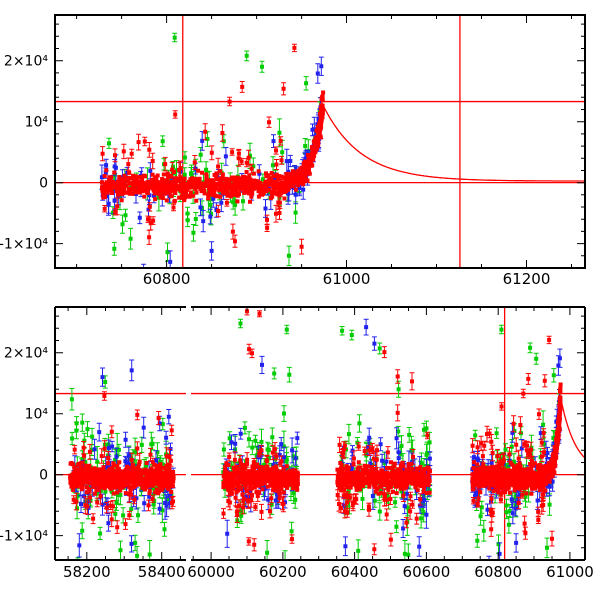 The image size is (600, 600). Describe the element at coordinates (162, 572) in the screenshot. I see `x-tick-label: 58400` at that location.